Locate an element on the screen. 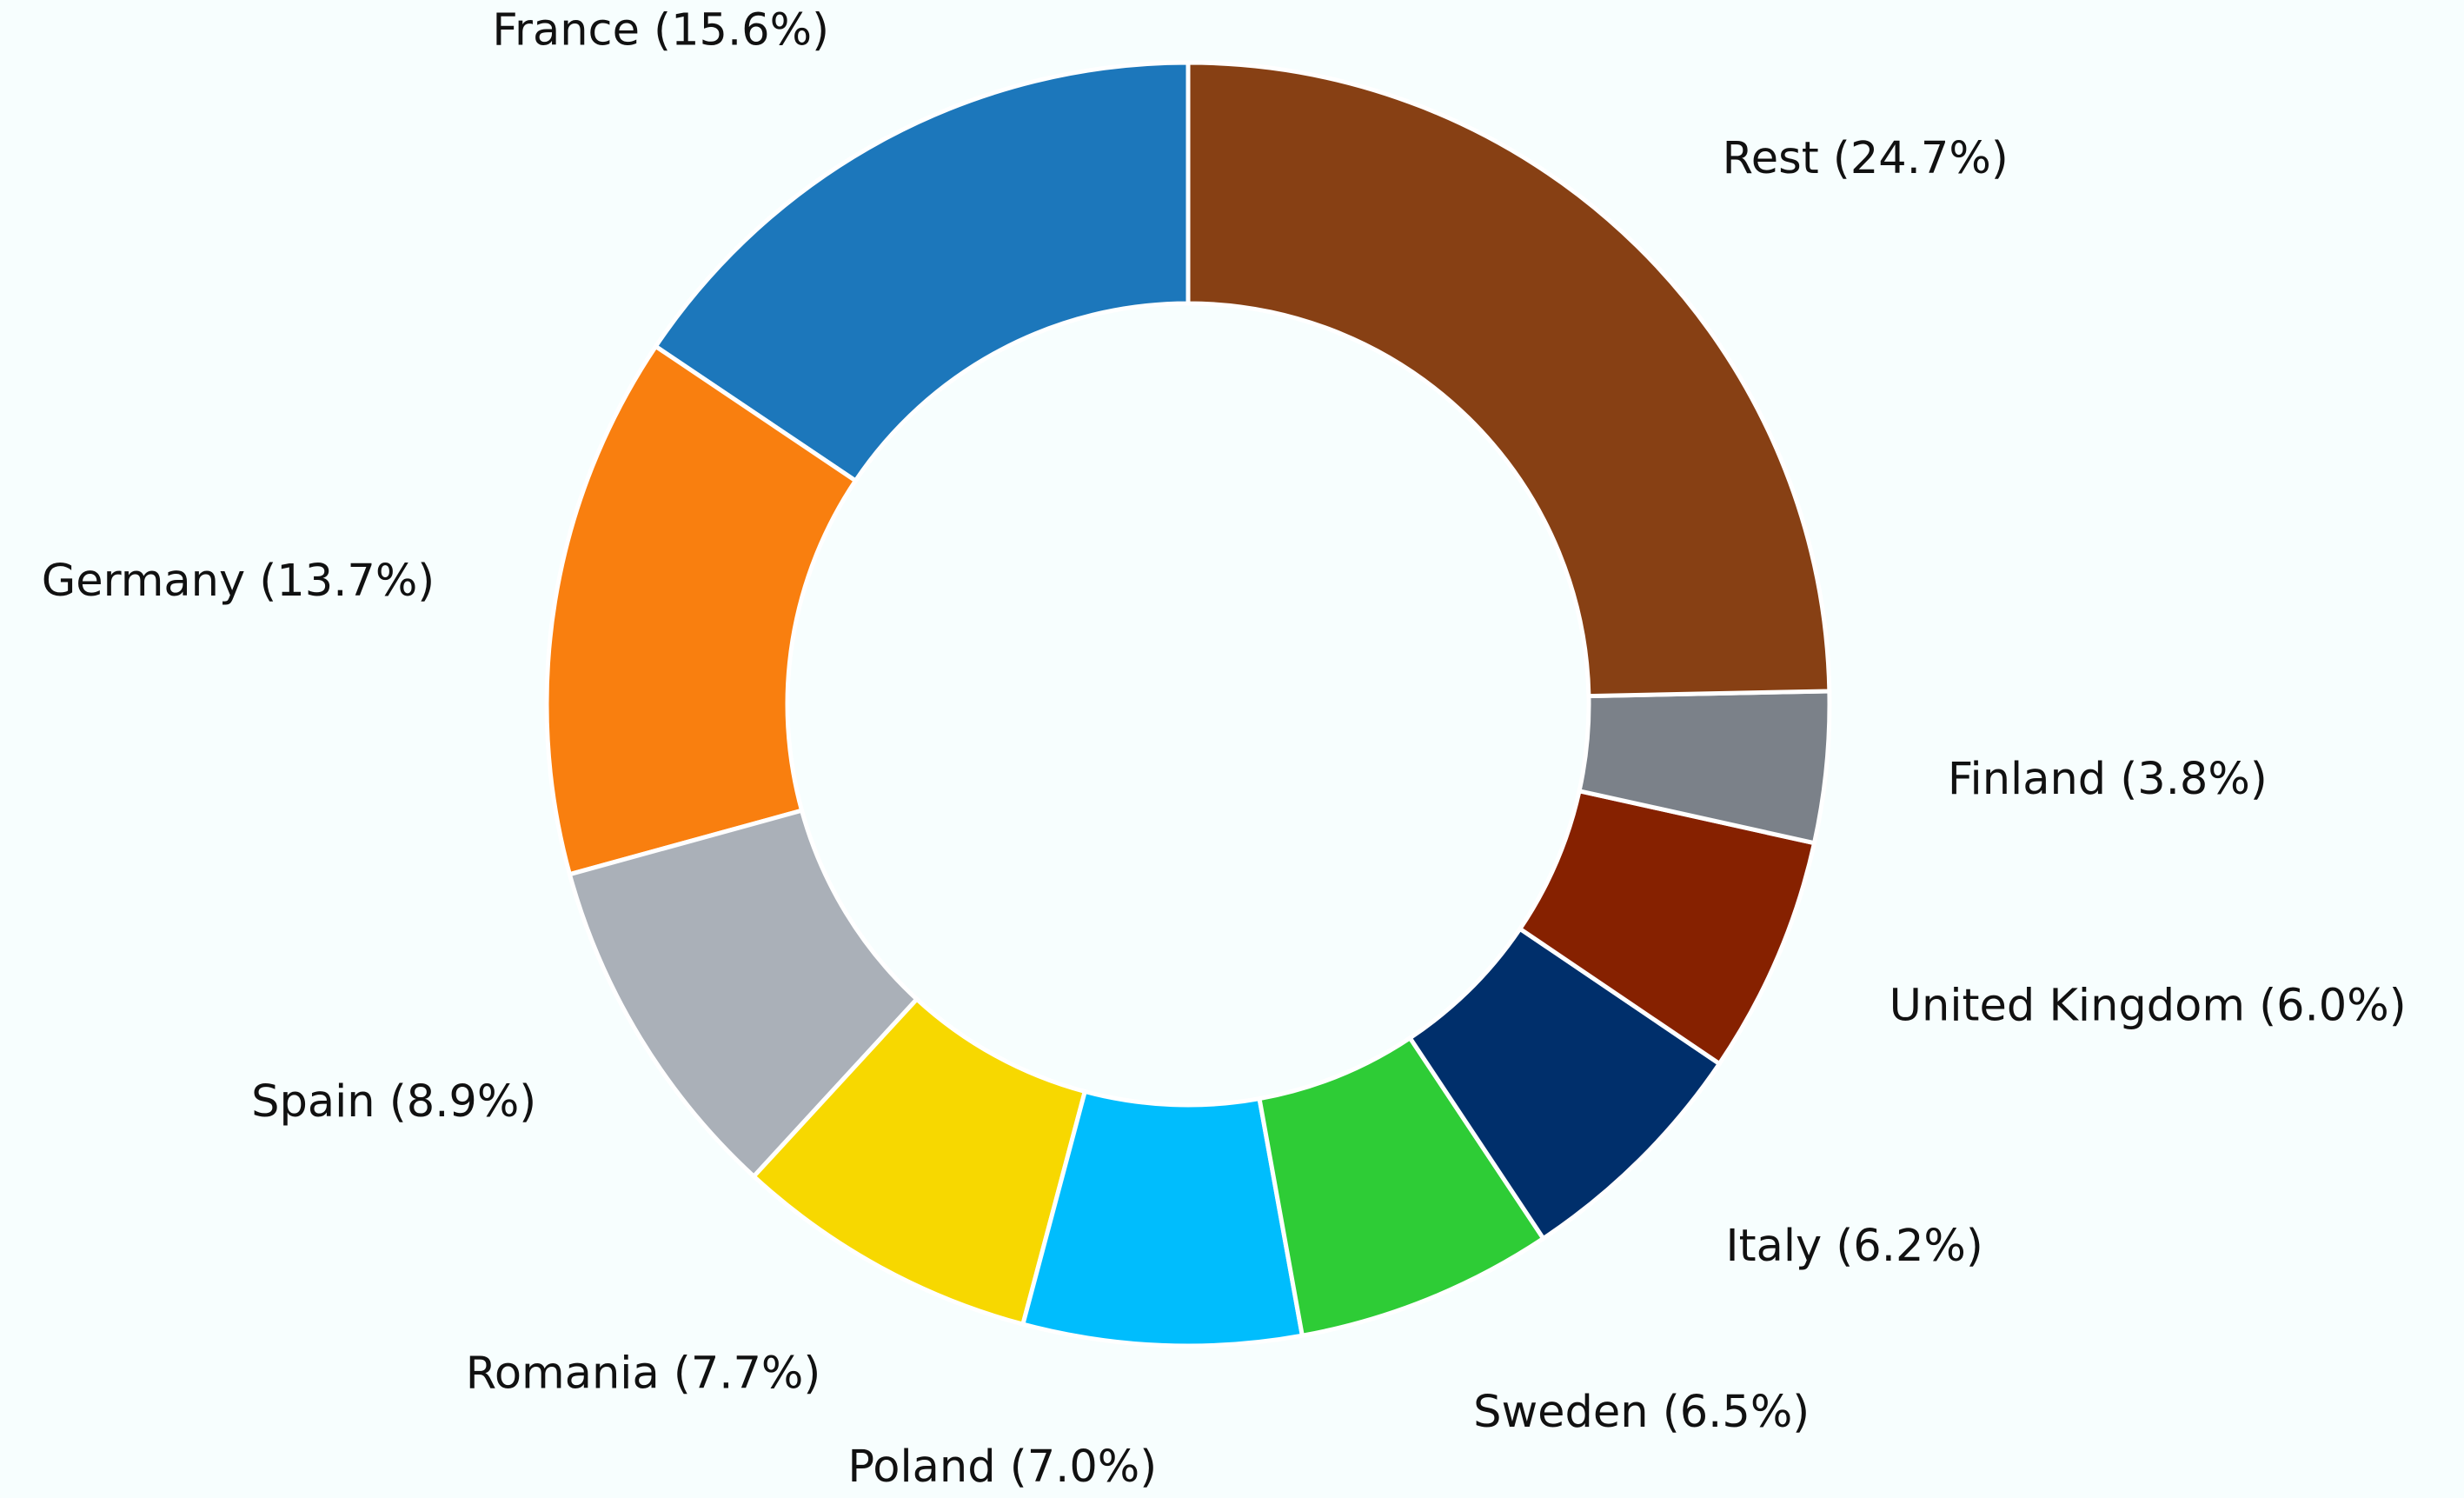 This screenshot has height=1498, width=2464. slice-label: Sweden (6.5%) is located at coordinates (1641, 1412).